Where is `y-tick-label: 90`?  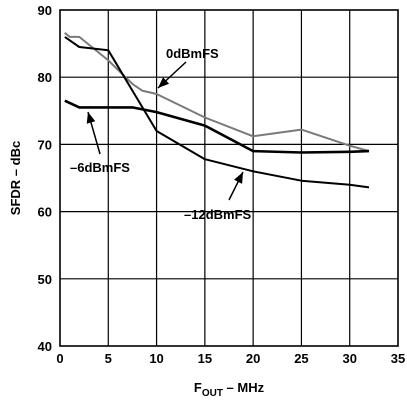
y-tick-label: 90 is located at coordinates (45, 10).